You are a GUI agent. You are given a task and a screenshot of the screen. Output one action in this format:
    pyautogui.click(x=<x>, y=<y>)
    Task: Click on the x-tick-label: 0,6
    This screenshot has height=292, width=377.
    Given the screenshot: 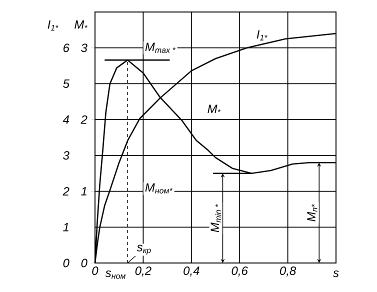 What is the action you would take?
    pyautogui.click(x=240, y=271)
    